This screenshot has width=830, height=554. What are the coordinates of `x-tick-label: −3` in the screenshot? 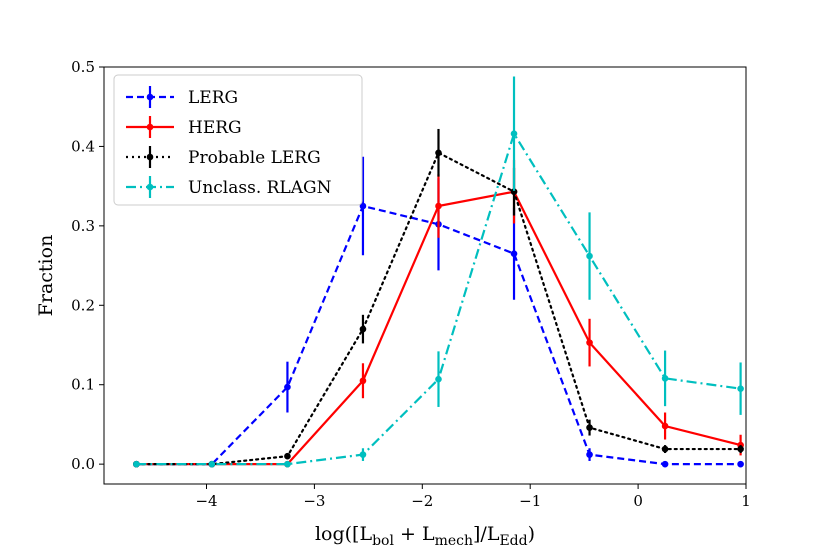 It's located at (314, 501).